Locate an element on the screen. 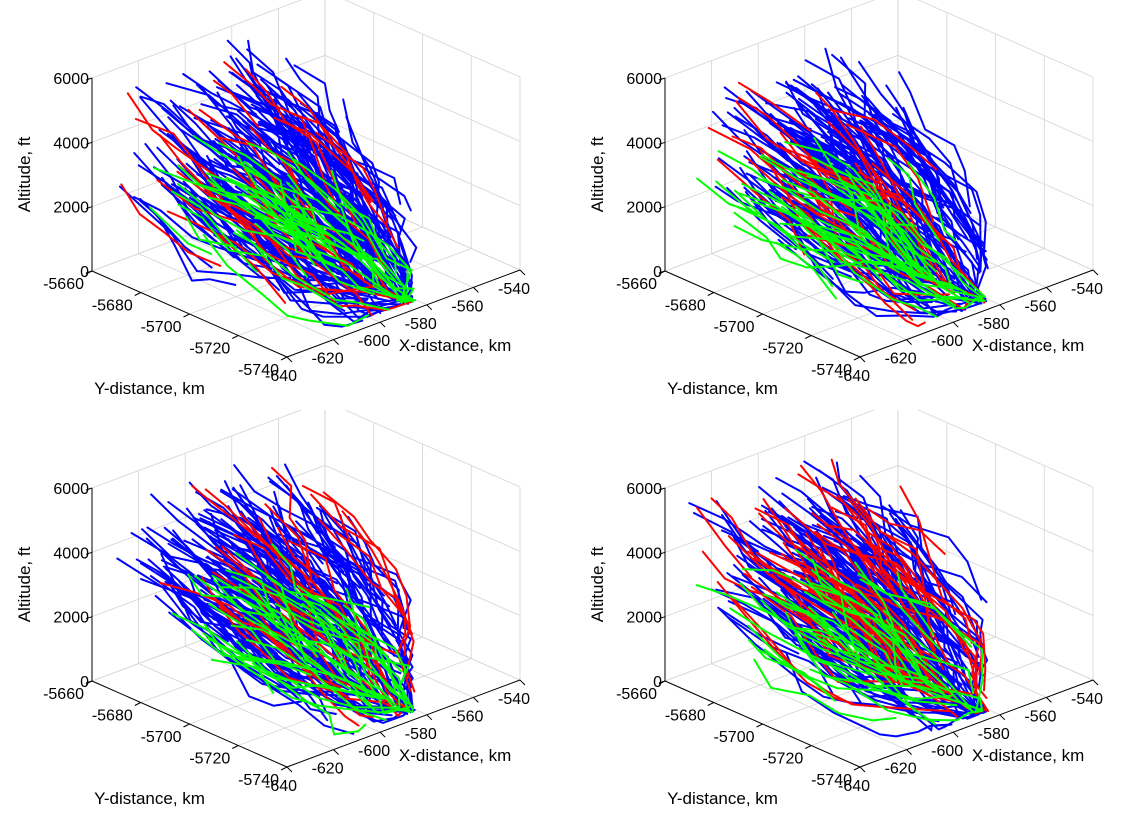 Image resolution: width=1145 pixels, height=820 pixels. y-tick-label: -5740 is located at coordinates (258, 780).